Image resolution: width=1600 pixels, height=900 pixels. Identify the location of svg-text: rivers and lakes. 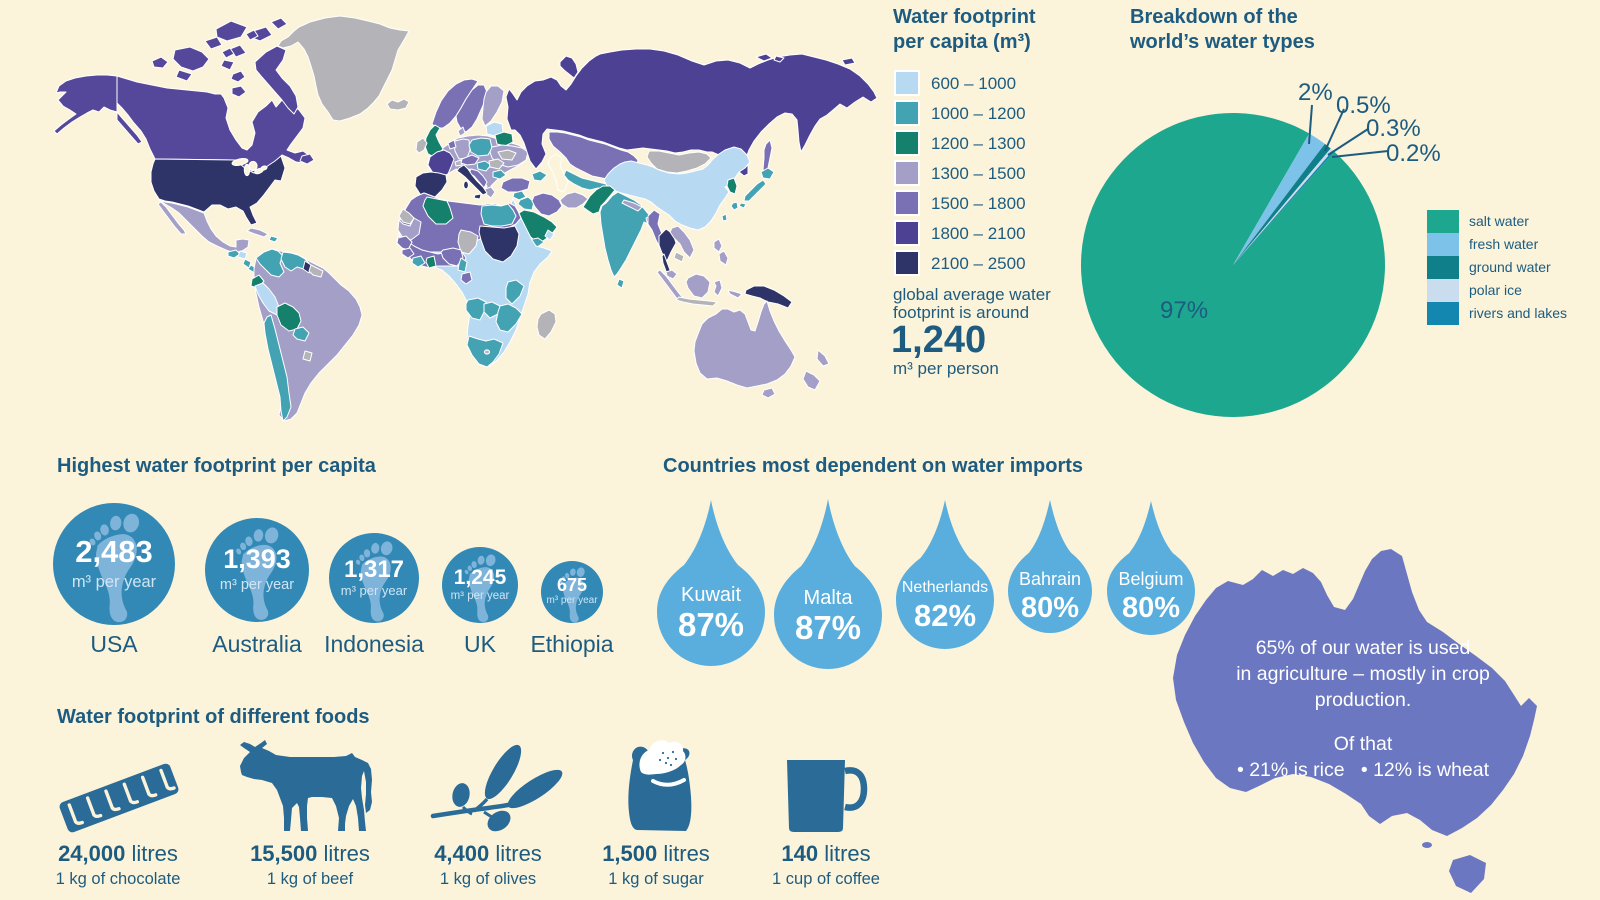
(1518, 313).